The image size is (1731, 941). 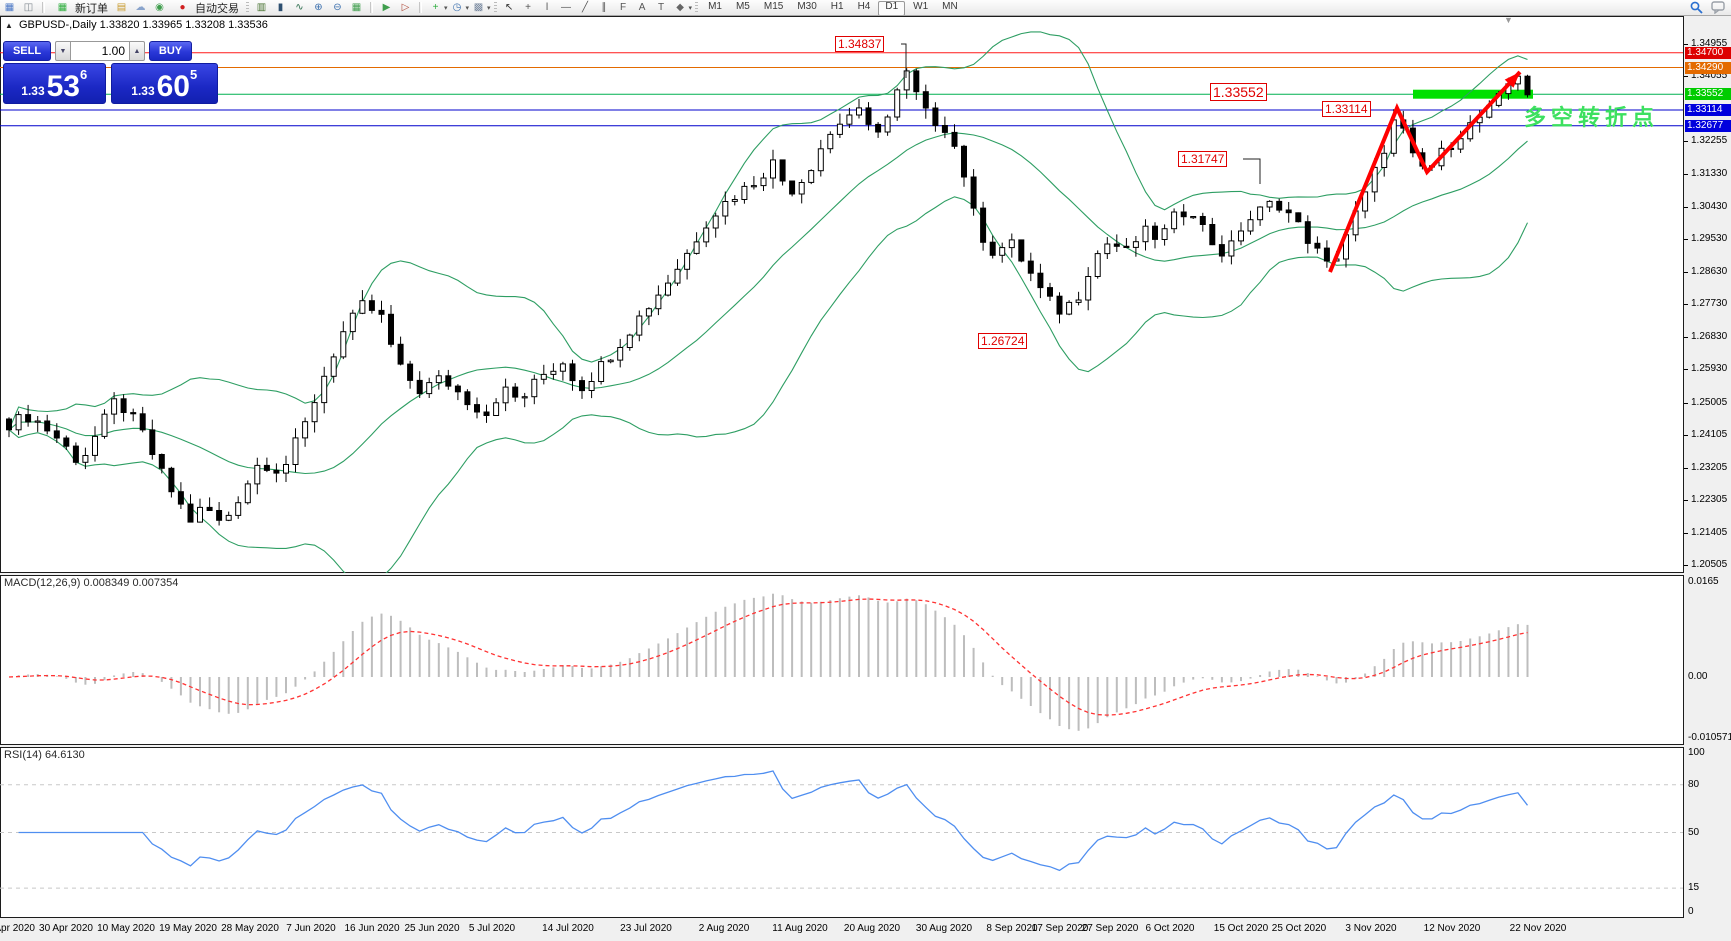 I want to click on trendline-icon: ╱, so click(x=585, y=7).